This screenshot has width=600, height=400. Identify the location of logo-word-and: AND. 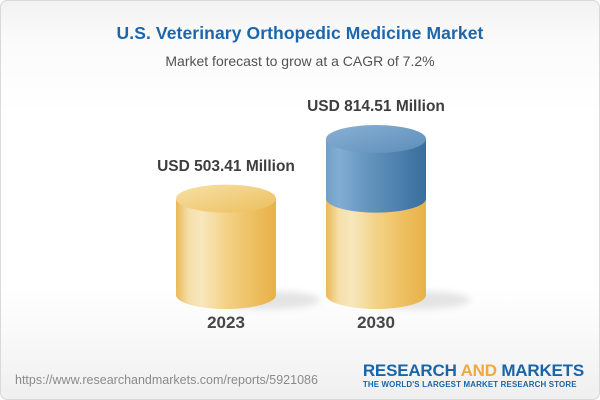
(478, 370).